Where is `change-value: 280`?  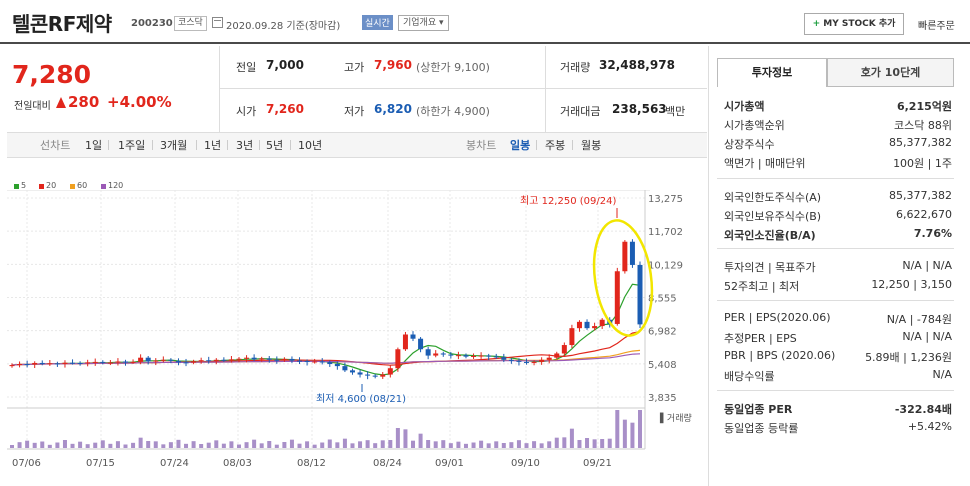 change-value: 280 is located at coordinates (84, 102).